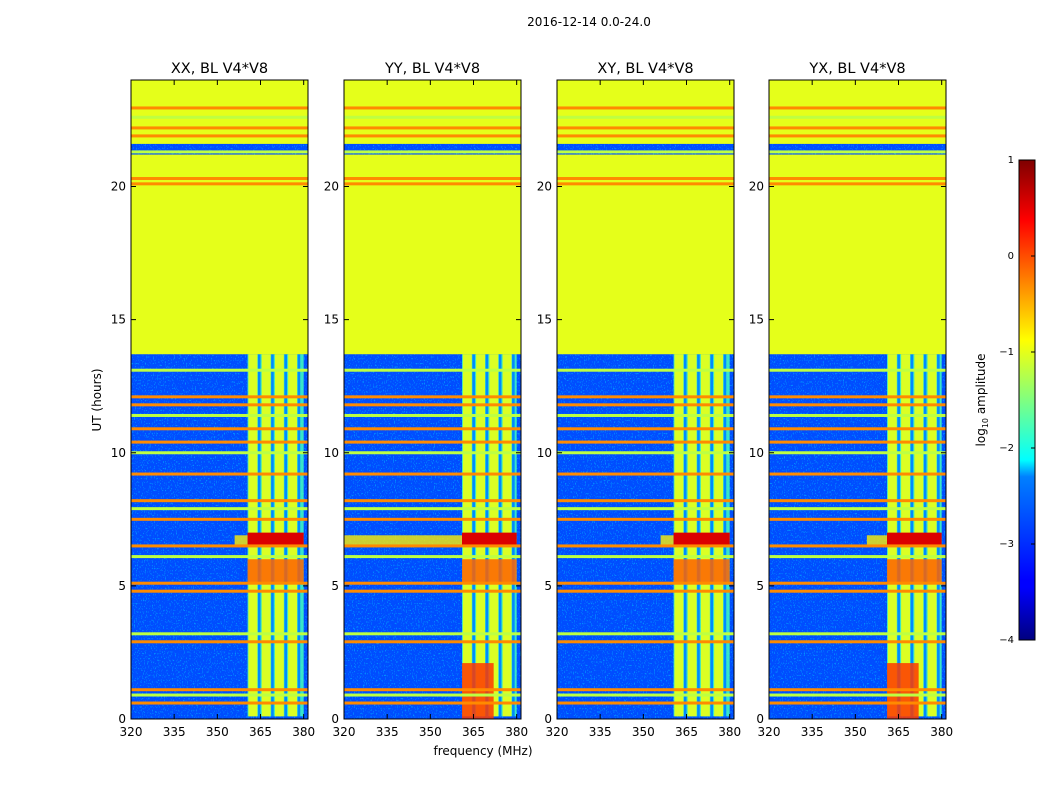 The height and width of the screenshot is (800, 1050). Describe the element at coordinates (1006, 352) in the screenshot. I see `colorbar-tick-label: −1` at that location.